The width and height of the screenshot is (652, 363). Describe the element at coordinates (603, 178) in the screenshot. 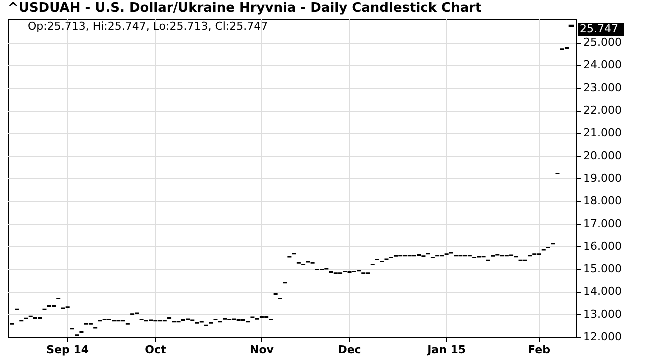

I see `y-tick-label: 19.000` at that location.